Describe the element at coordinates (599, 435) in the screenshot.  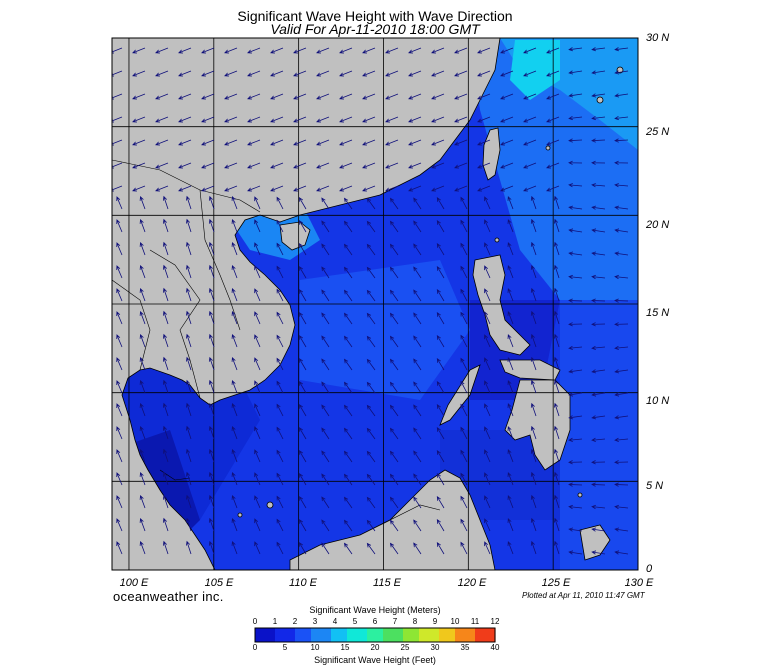
I see `sea-band-pacific-south` at that location.